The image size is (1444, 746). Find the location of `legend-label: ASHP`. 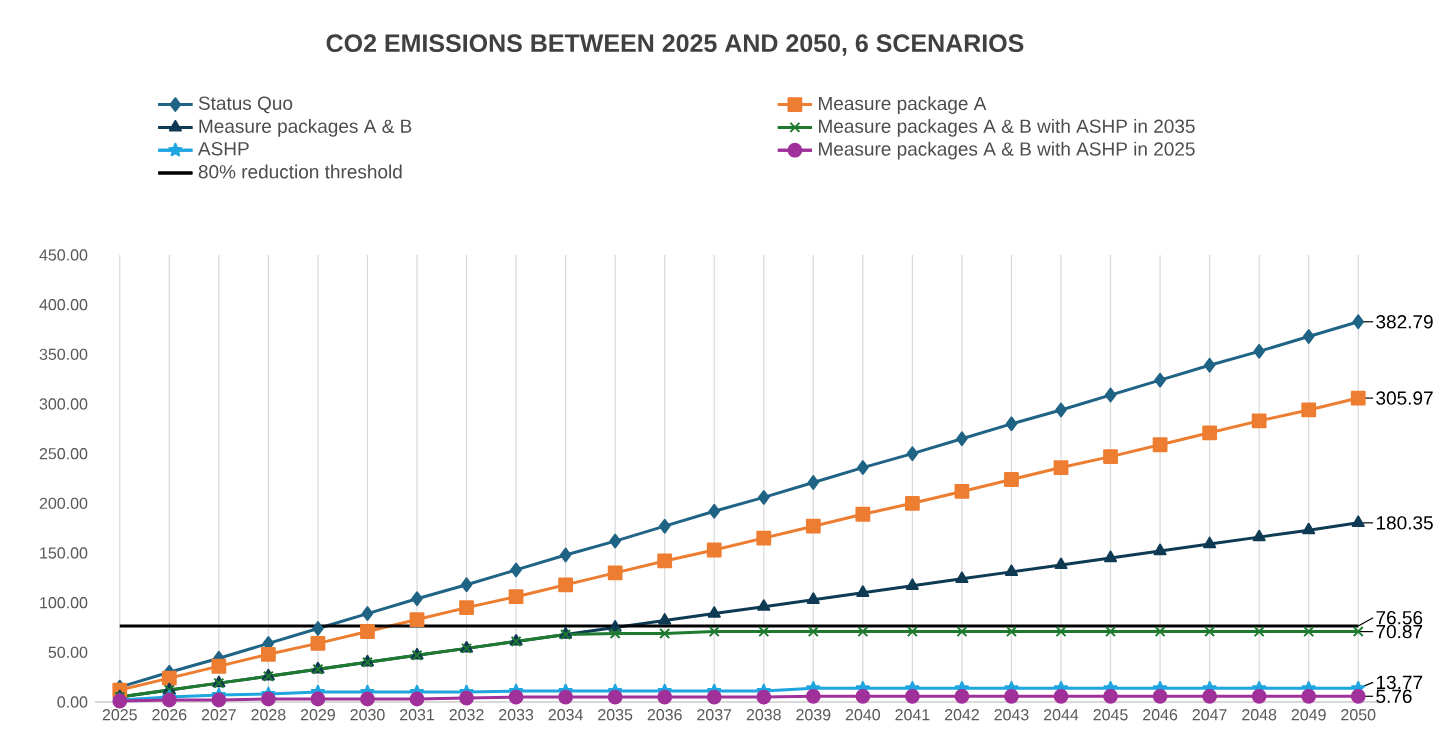

legend-label: ASHP is located at coordinates (223, 149).